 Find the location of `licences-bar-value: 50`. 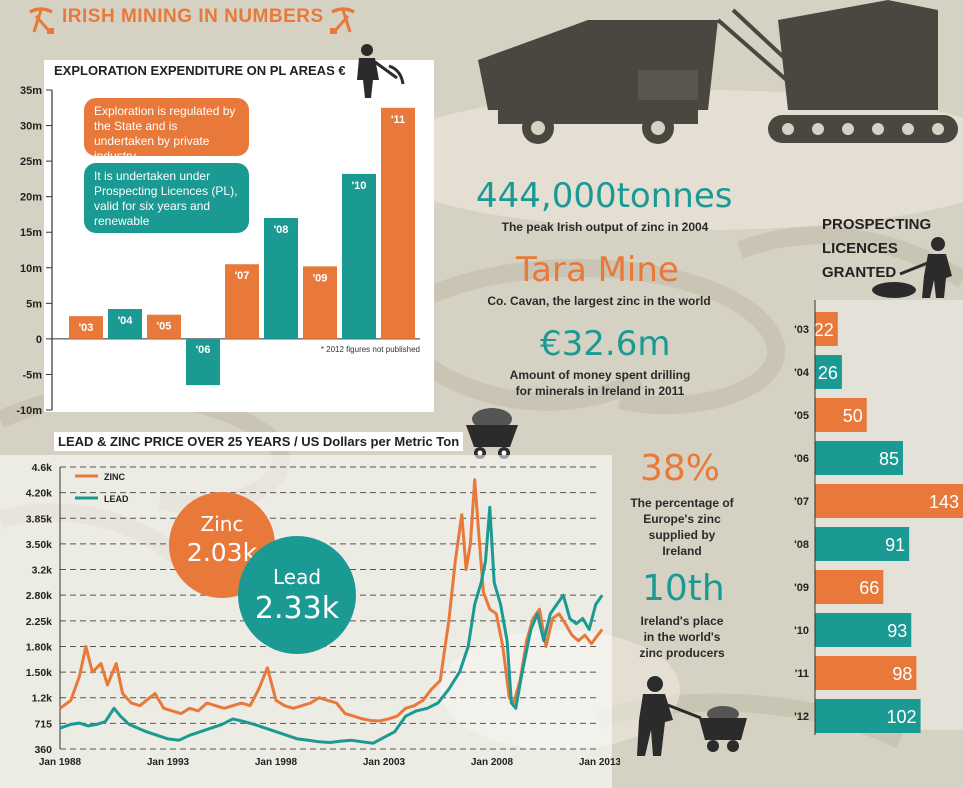

licences-bar-value: 50 is located at coordinates (853, 416).